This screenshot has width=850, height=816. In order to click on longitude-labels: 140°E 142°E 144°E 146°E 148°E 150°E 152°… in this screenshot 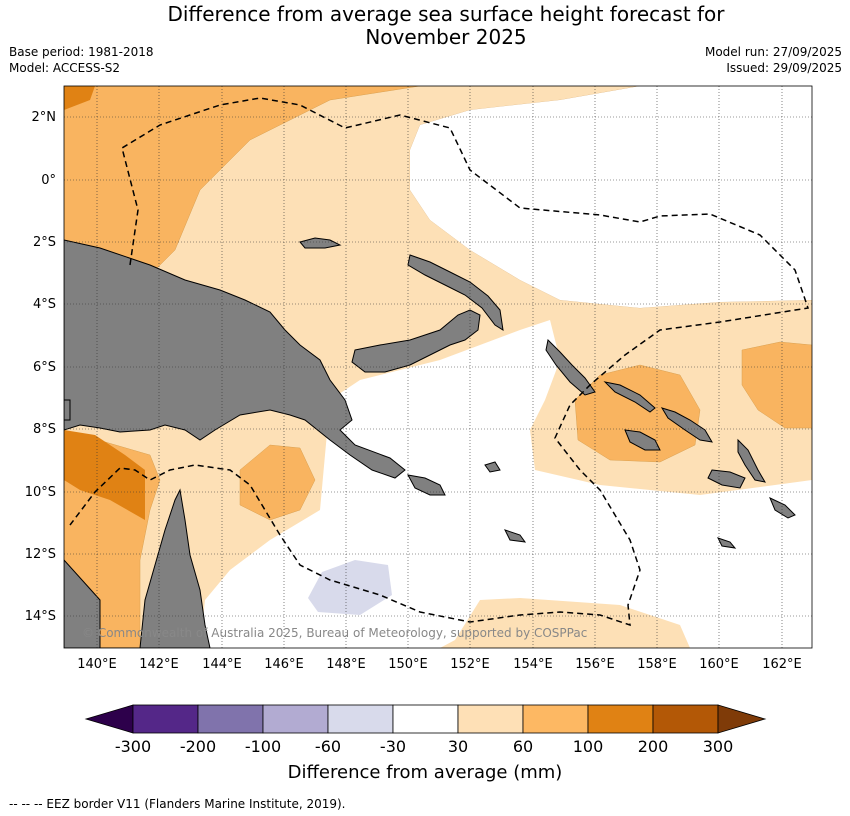, I will do `click(439, 664)`.